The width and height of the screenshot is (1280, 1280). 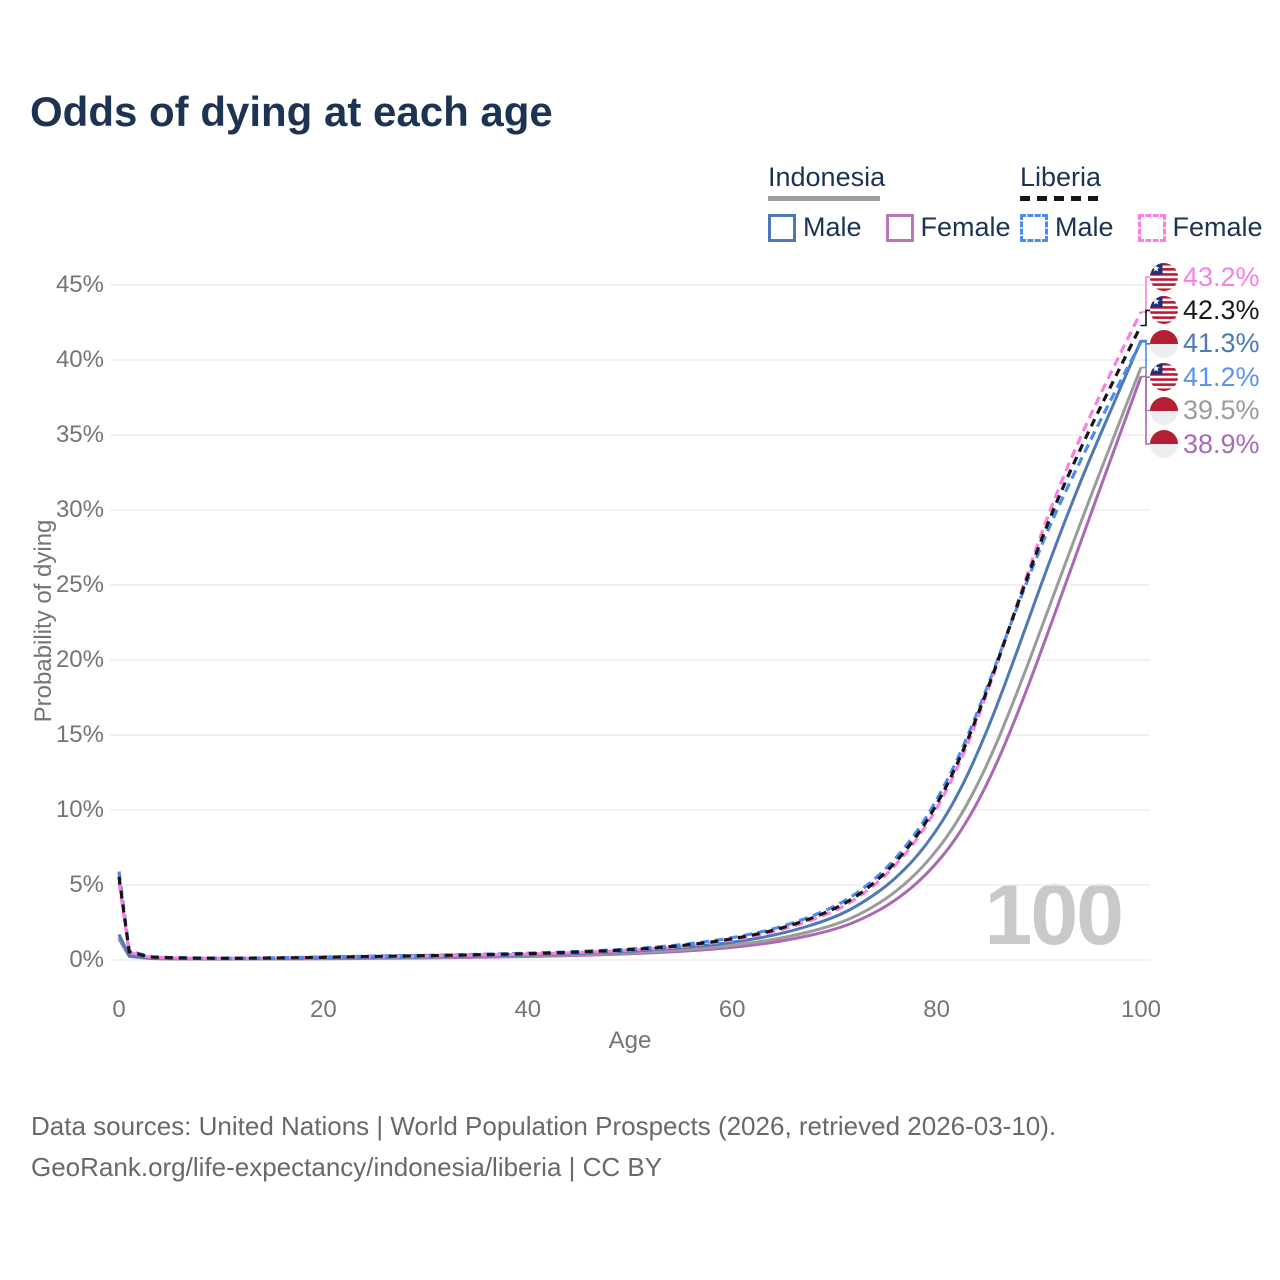 I want to click on liberia-average-line-swatch, so click(x=1059, y=198).